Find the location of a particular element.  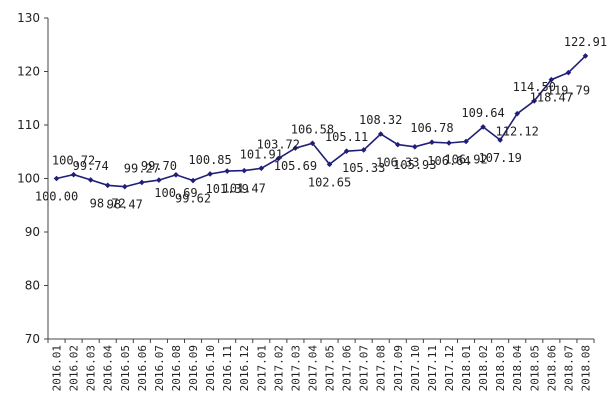

x-tick-label: 2017.03 is located at coordinates (295, 368).